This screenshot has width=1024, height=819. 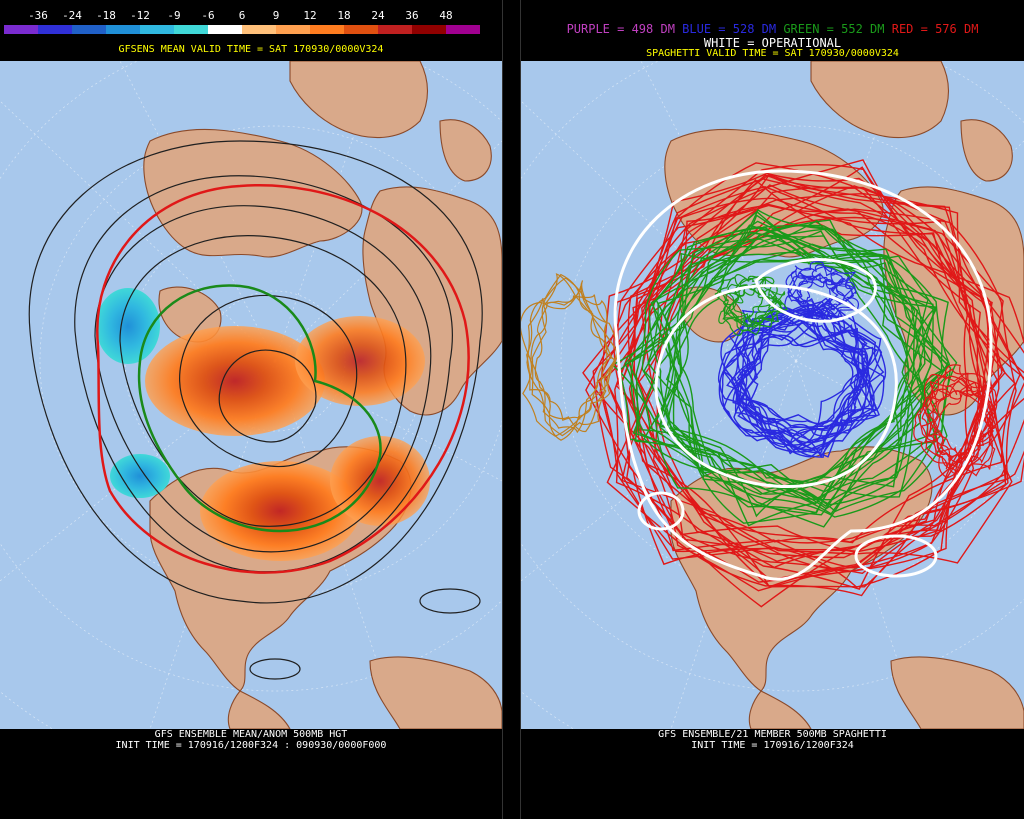 What do you see at coordinates (511, 409) in the screenshot?
I see `panel-divider` at bounding box center [511, 409].